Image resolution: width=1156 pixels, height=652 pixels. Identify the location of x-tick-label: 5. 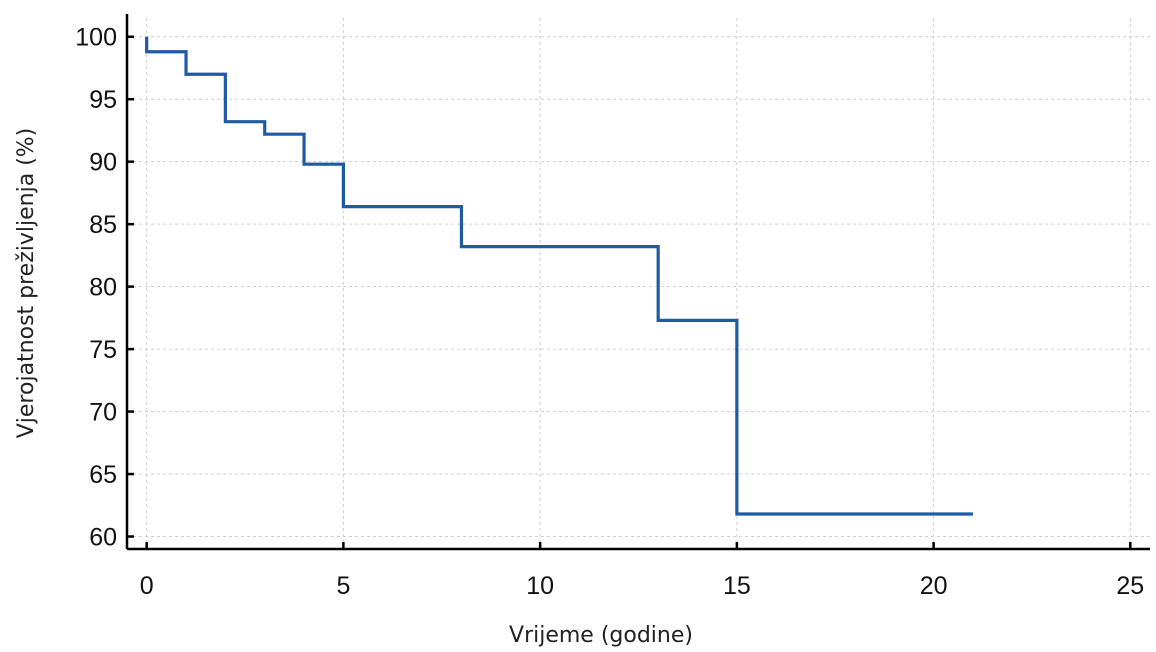
(343, 586).